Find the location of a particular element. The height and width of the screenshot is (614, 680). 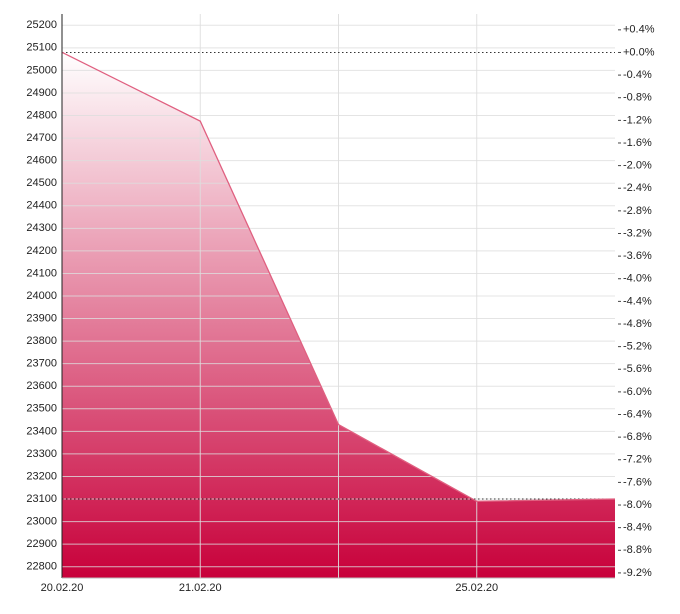

y2-tick-label: -3.2% is located at coordinates (637, 233).